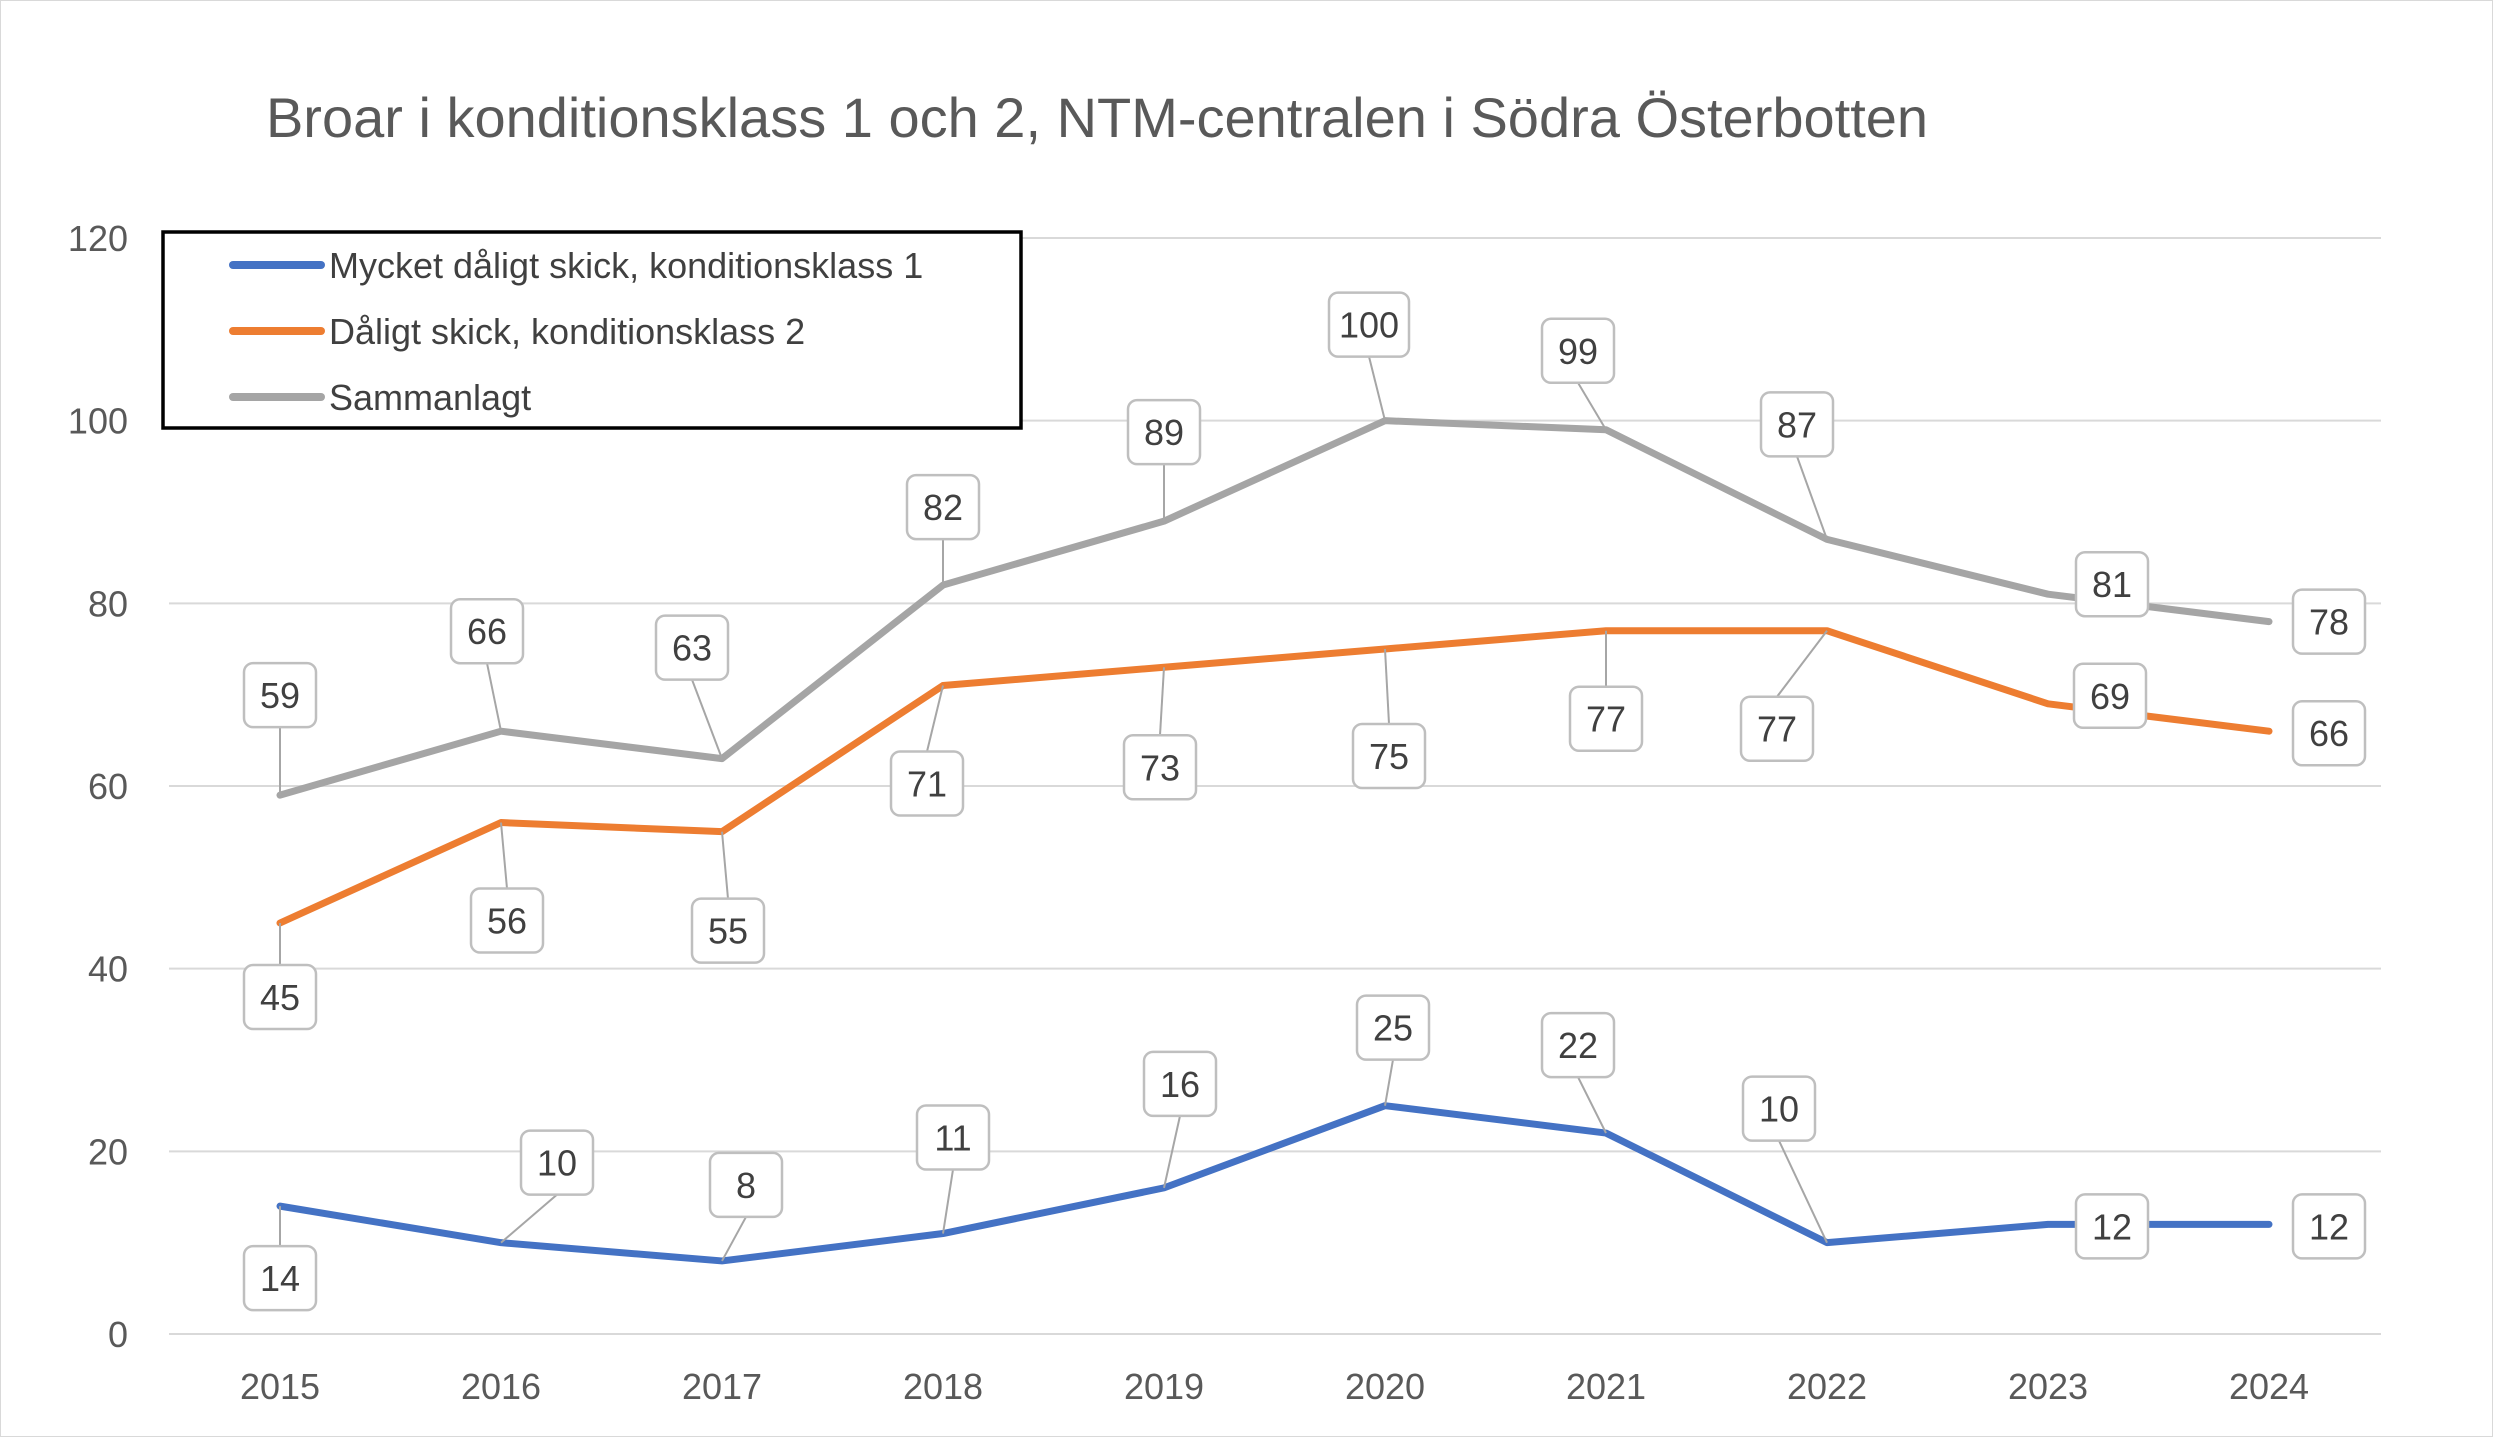 This screenshot has width=2493, height=1438. I want to click on data-label: 14, so click(280, 1278).